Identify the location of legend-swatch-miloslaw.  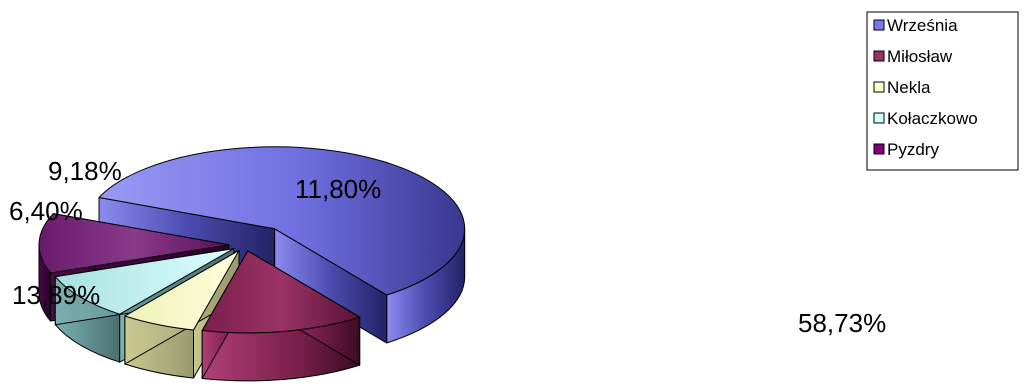
(879, 56).